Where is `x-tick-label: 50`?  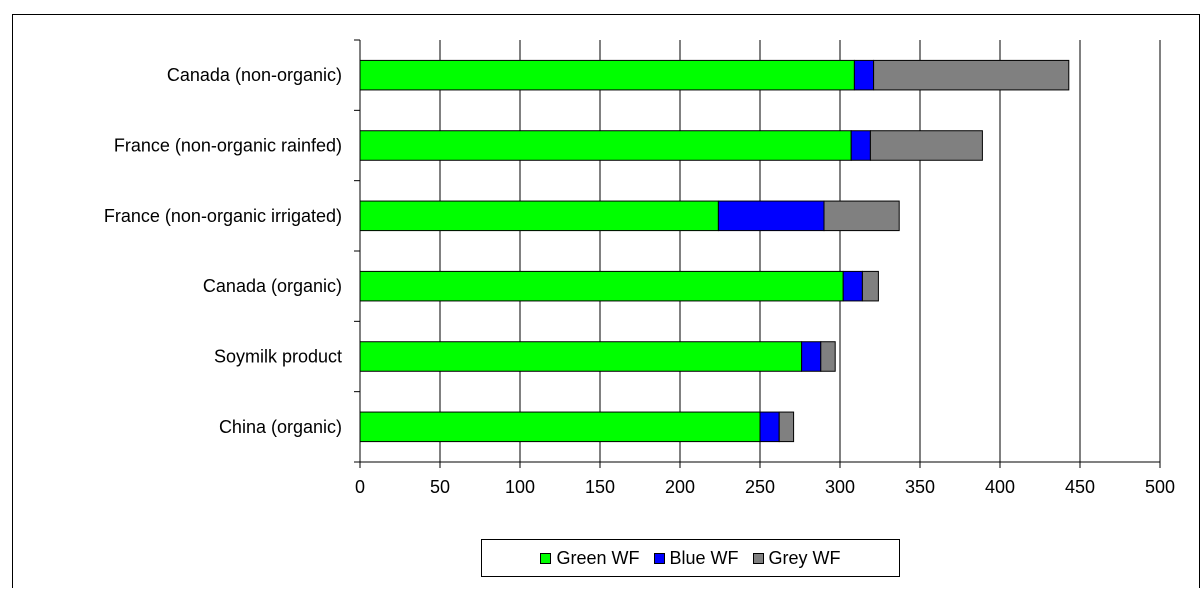 x-tick-label: 50 is located at coordinates (440, 487).